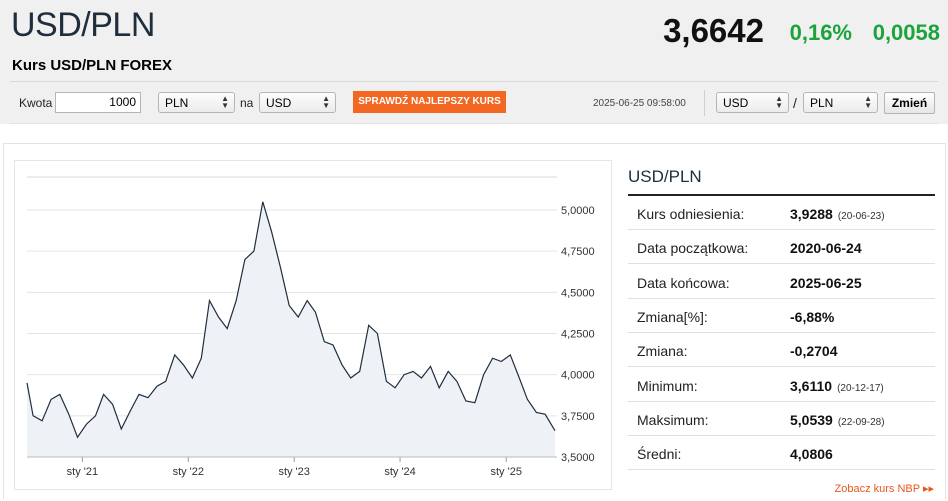 The width and height of the screenshot is (948, 501). What do you see at coordinates (672, 316) in the screenshot?
I see `info-row-label: Zmiana[%]:` at bounding box center [672, 316].